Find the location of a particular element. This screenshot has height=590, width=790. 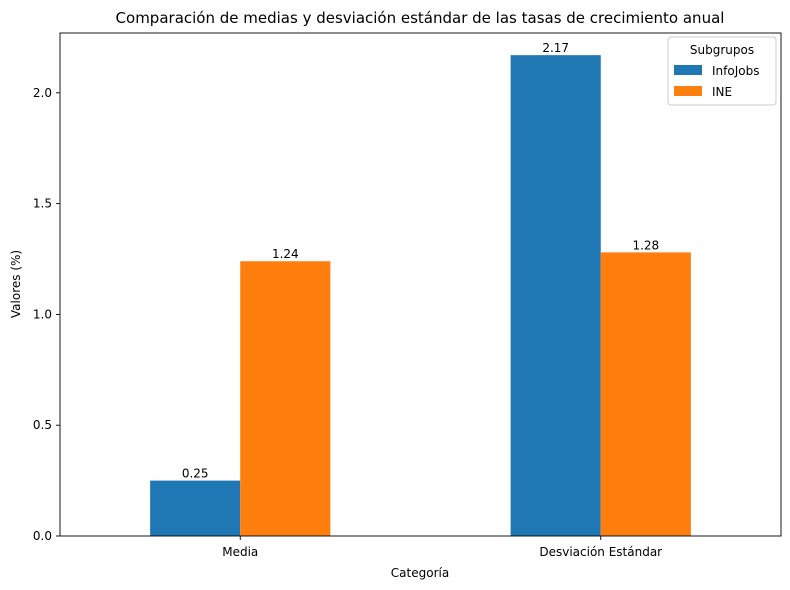

y-tick-label: 1.5 is located at coordinates (42, 204).